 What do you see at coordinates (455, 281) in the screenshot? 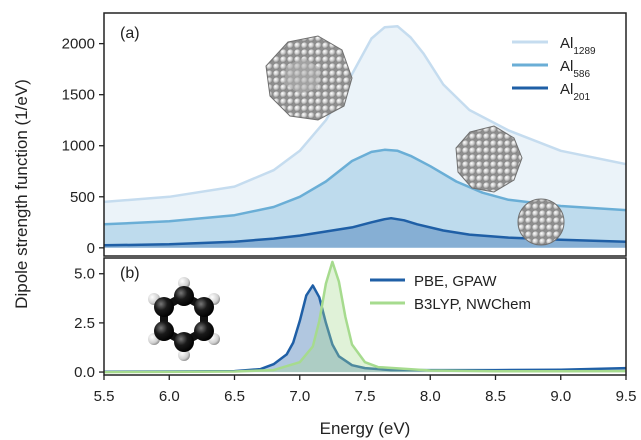
I see `legend-label-pbe-gpaw: PBE, GPAW` at bounding box center [455, 281].